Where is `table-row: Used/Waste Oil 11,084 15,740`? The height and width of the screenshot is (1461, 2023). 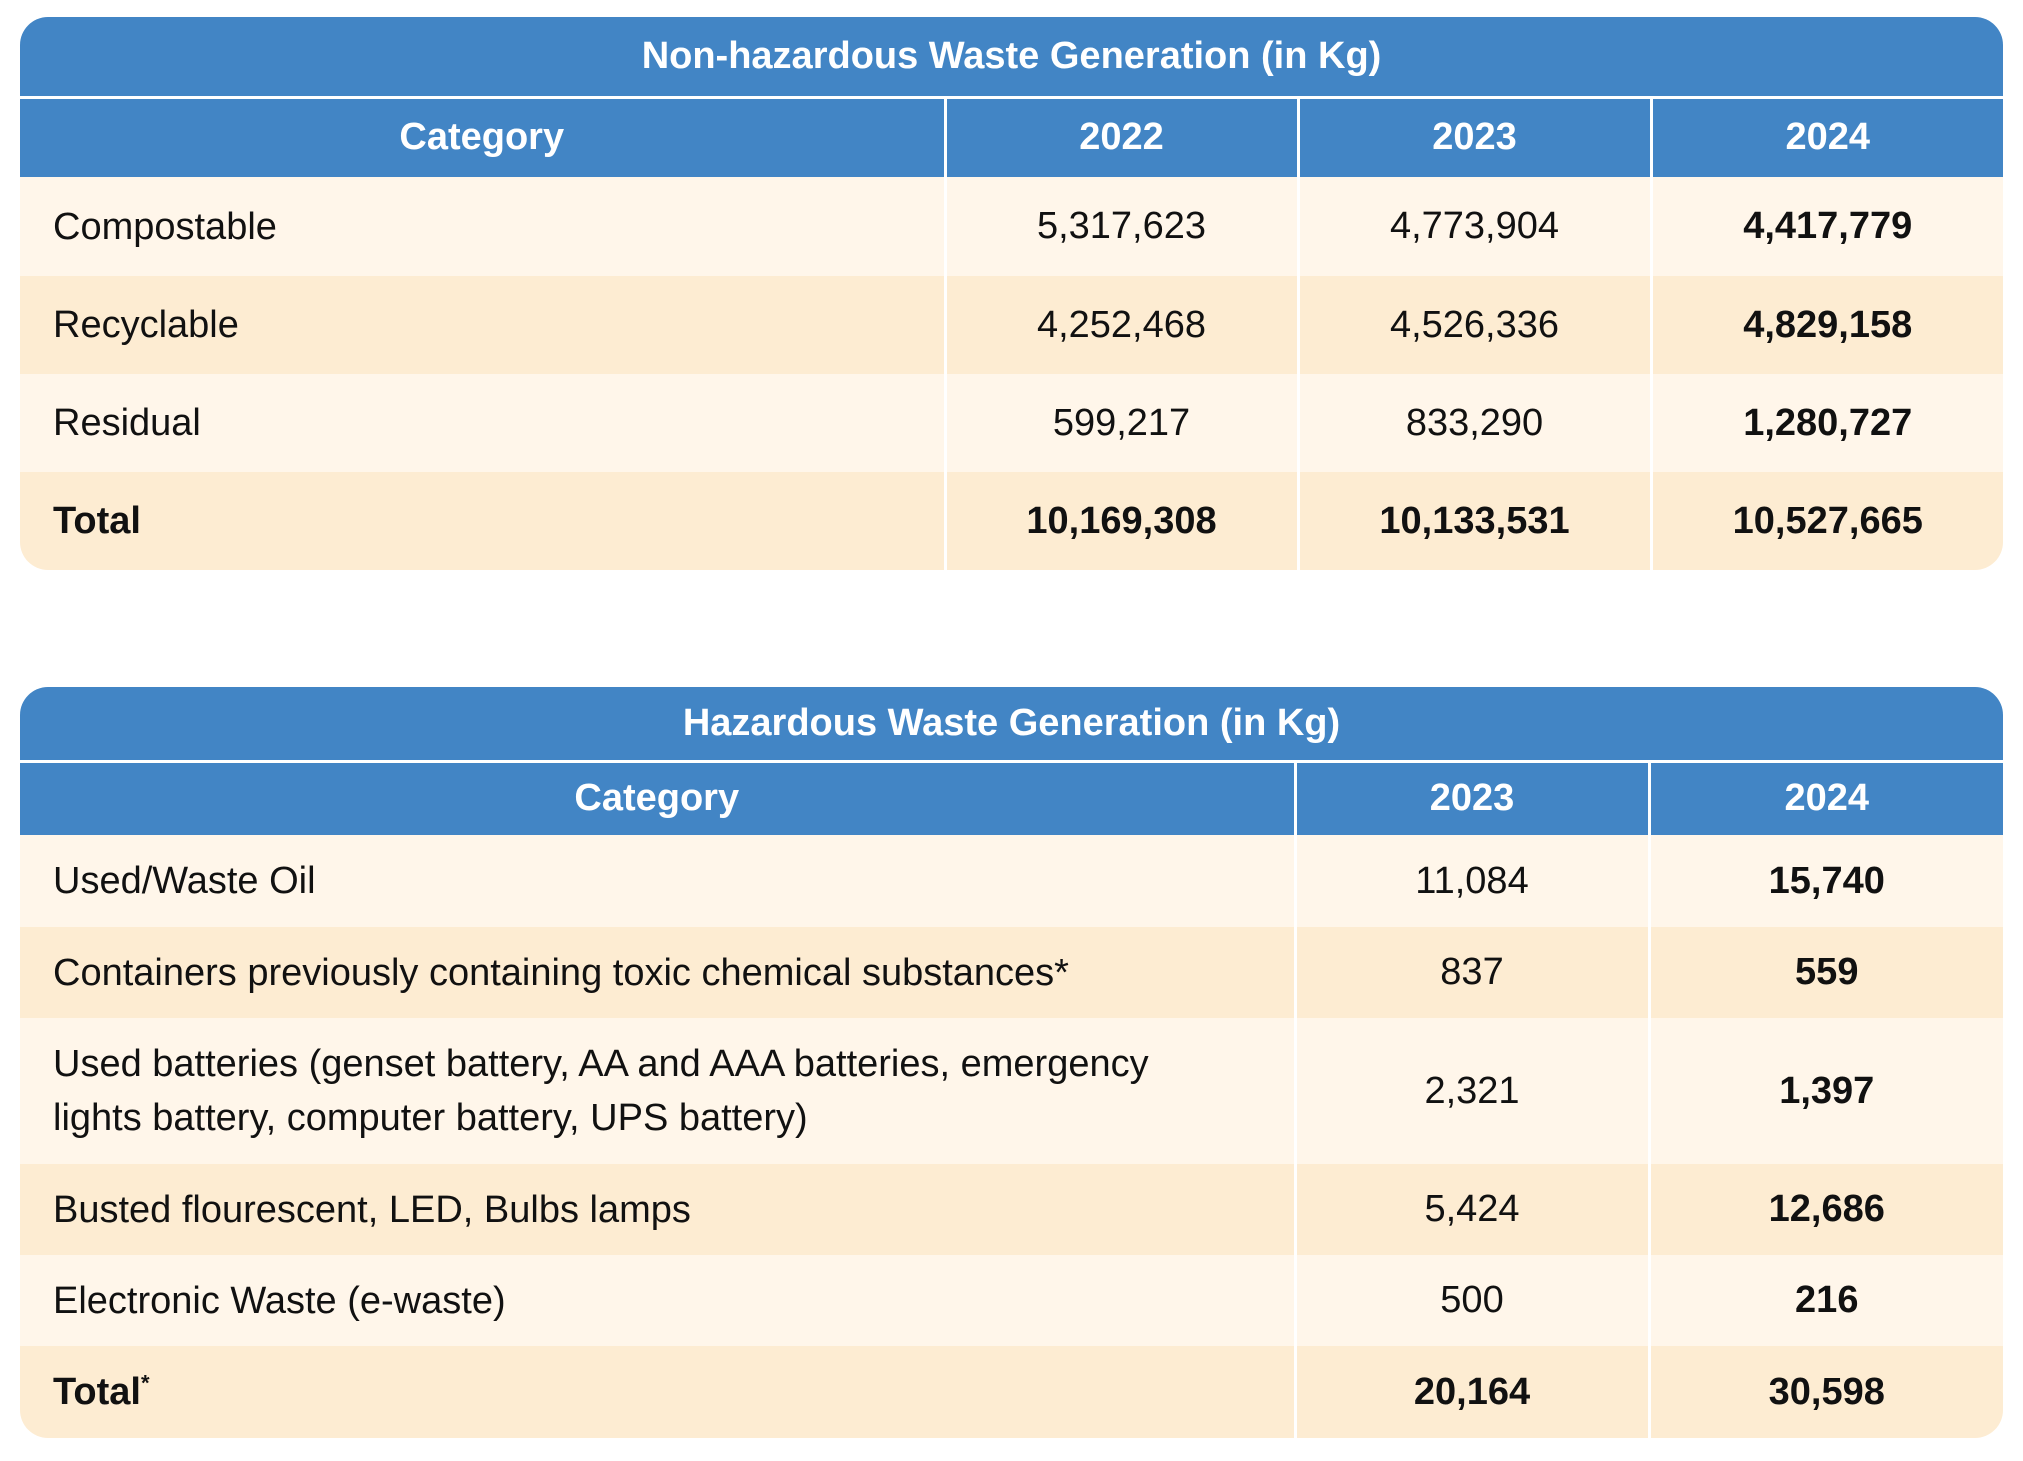
table-row: Used/Waste Oil 11,084 15,740 is located at coordinates (1011, 881).